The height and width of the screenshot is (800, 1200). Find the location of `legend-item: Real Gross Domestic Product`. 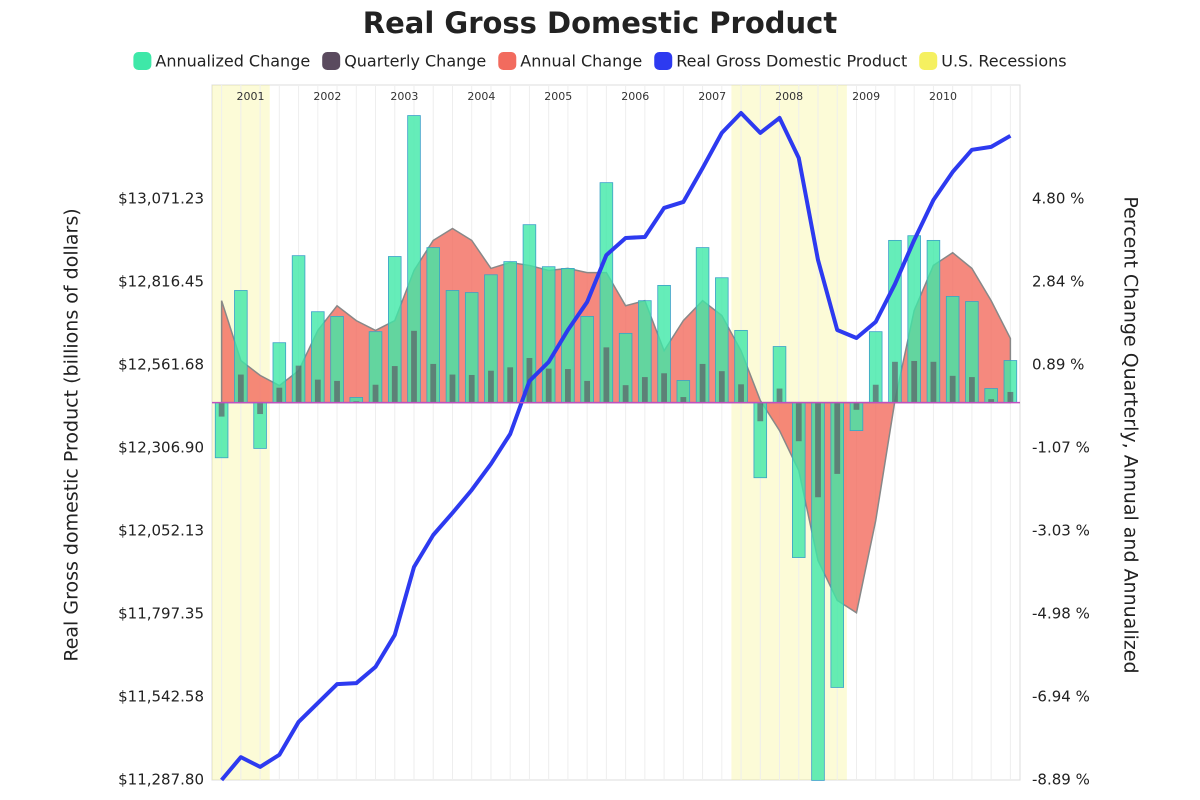

legend-item: Real Gross Domestic Product is located at coordinates (780, 61).